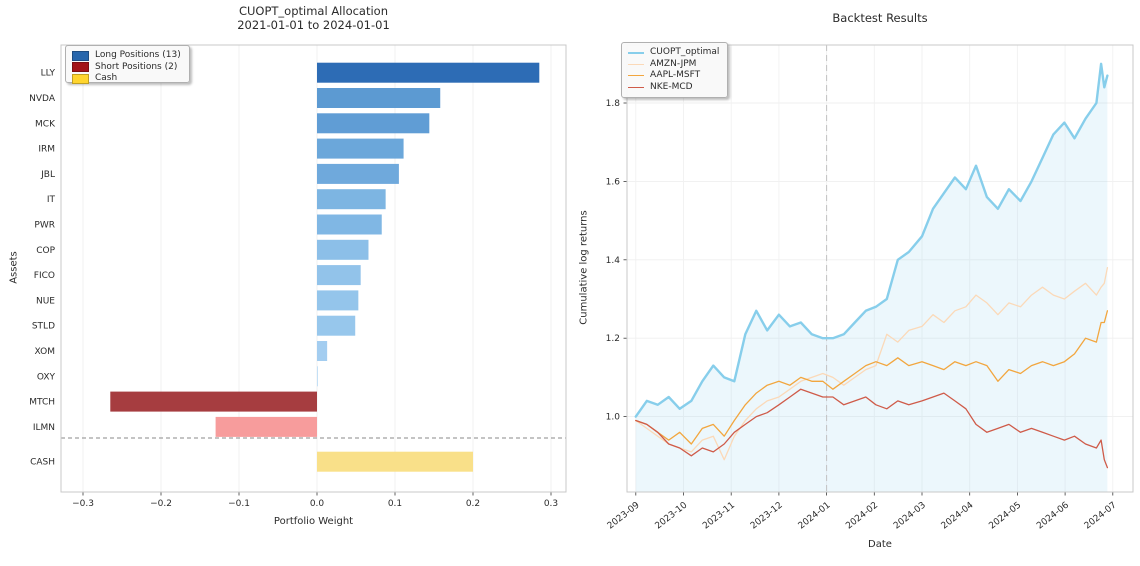 Image resolution: width=1140 pixels, height=566 pixels. I want to click on series-line-NKE-MCD, so click(872, 428).